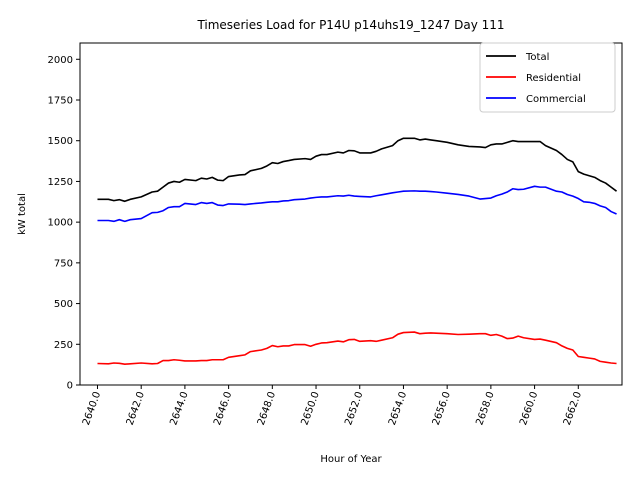 Image resolution: width=640 pixels, height=480 pixels. Describe the element at coordinates (537, 57) in the screenshot. I see `legend-label-total: Total` at that location.